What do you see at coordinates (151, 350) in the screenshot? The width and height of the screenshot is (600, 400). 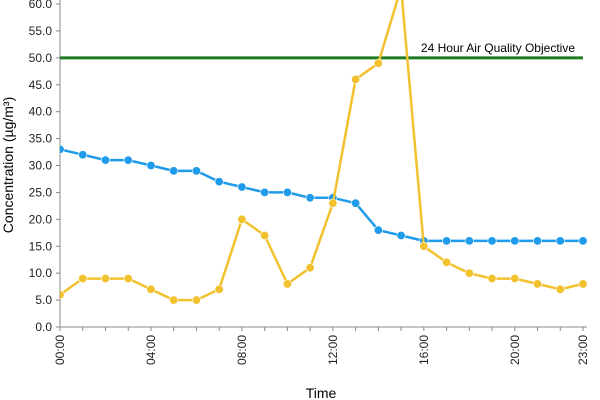 I see `x-tick-label: 04:00` at bounding box center [151, 350].